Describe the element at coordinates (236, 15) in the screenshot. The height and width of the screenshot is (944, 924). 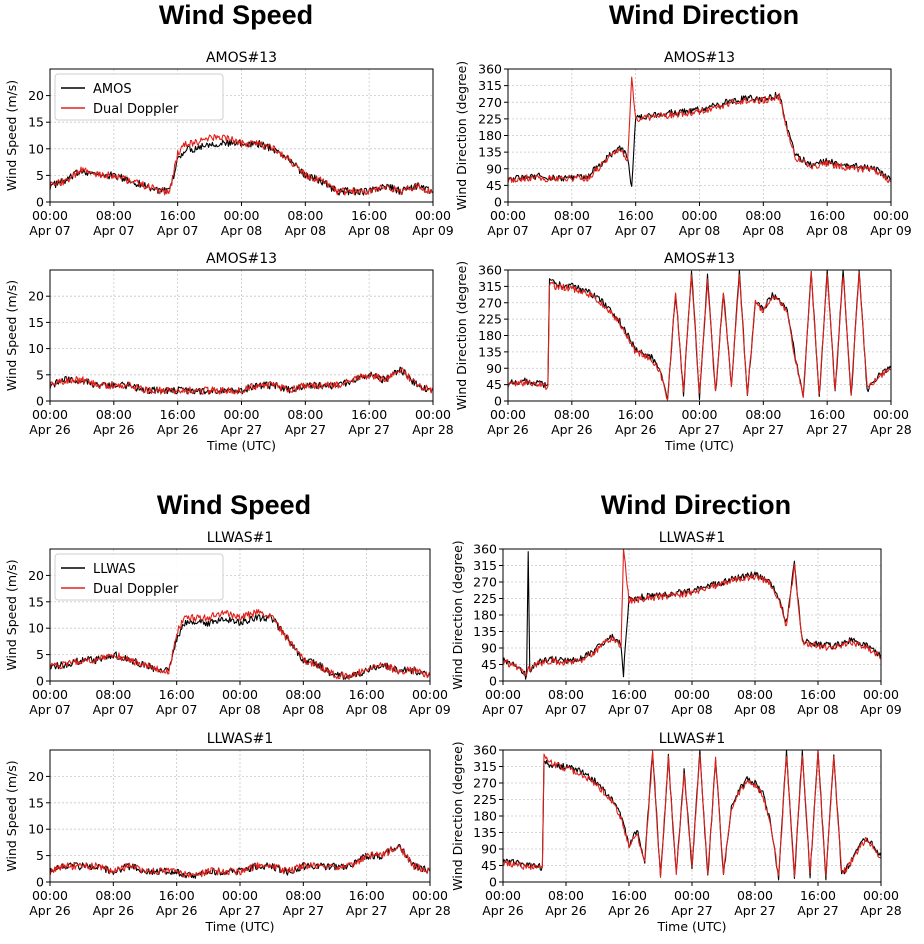
I see `section-title-wind-speed-top: Wind Speed` at that location.